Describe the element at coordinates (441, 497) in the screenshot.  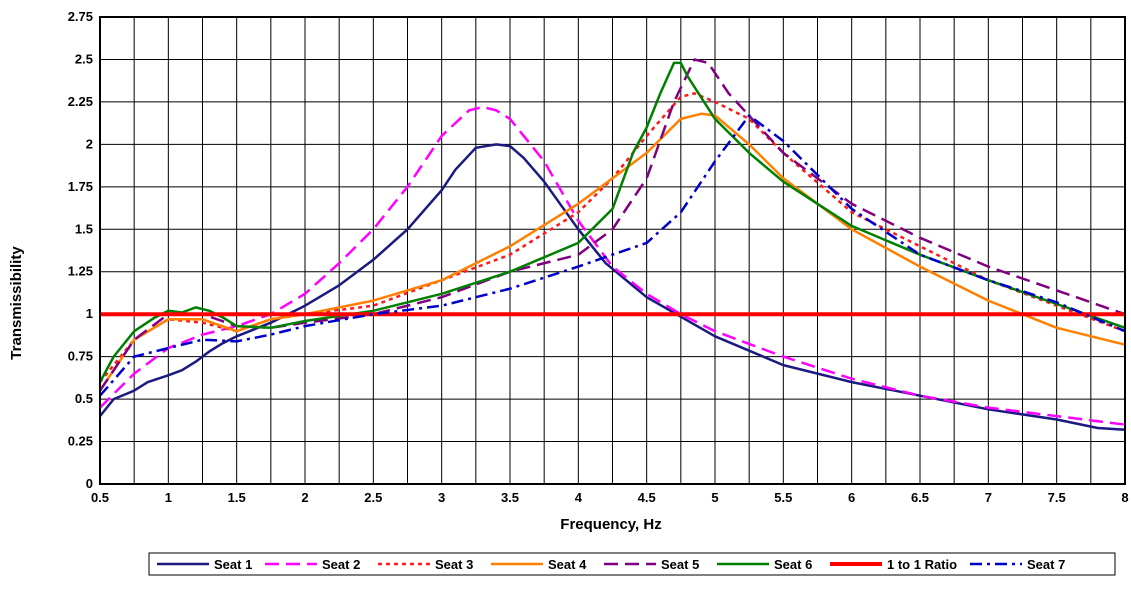
I see `x-tick-label: 3` at that location.